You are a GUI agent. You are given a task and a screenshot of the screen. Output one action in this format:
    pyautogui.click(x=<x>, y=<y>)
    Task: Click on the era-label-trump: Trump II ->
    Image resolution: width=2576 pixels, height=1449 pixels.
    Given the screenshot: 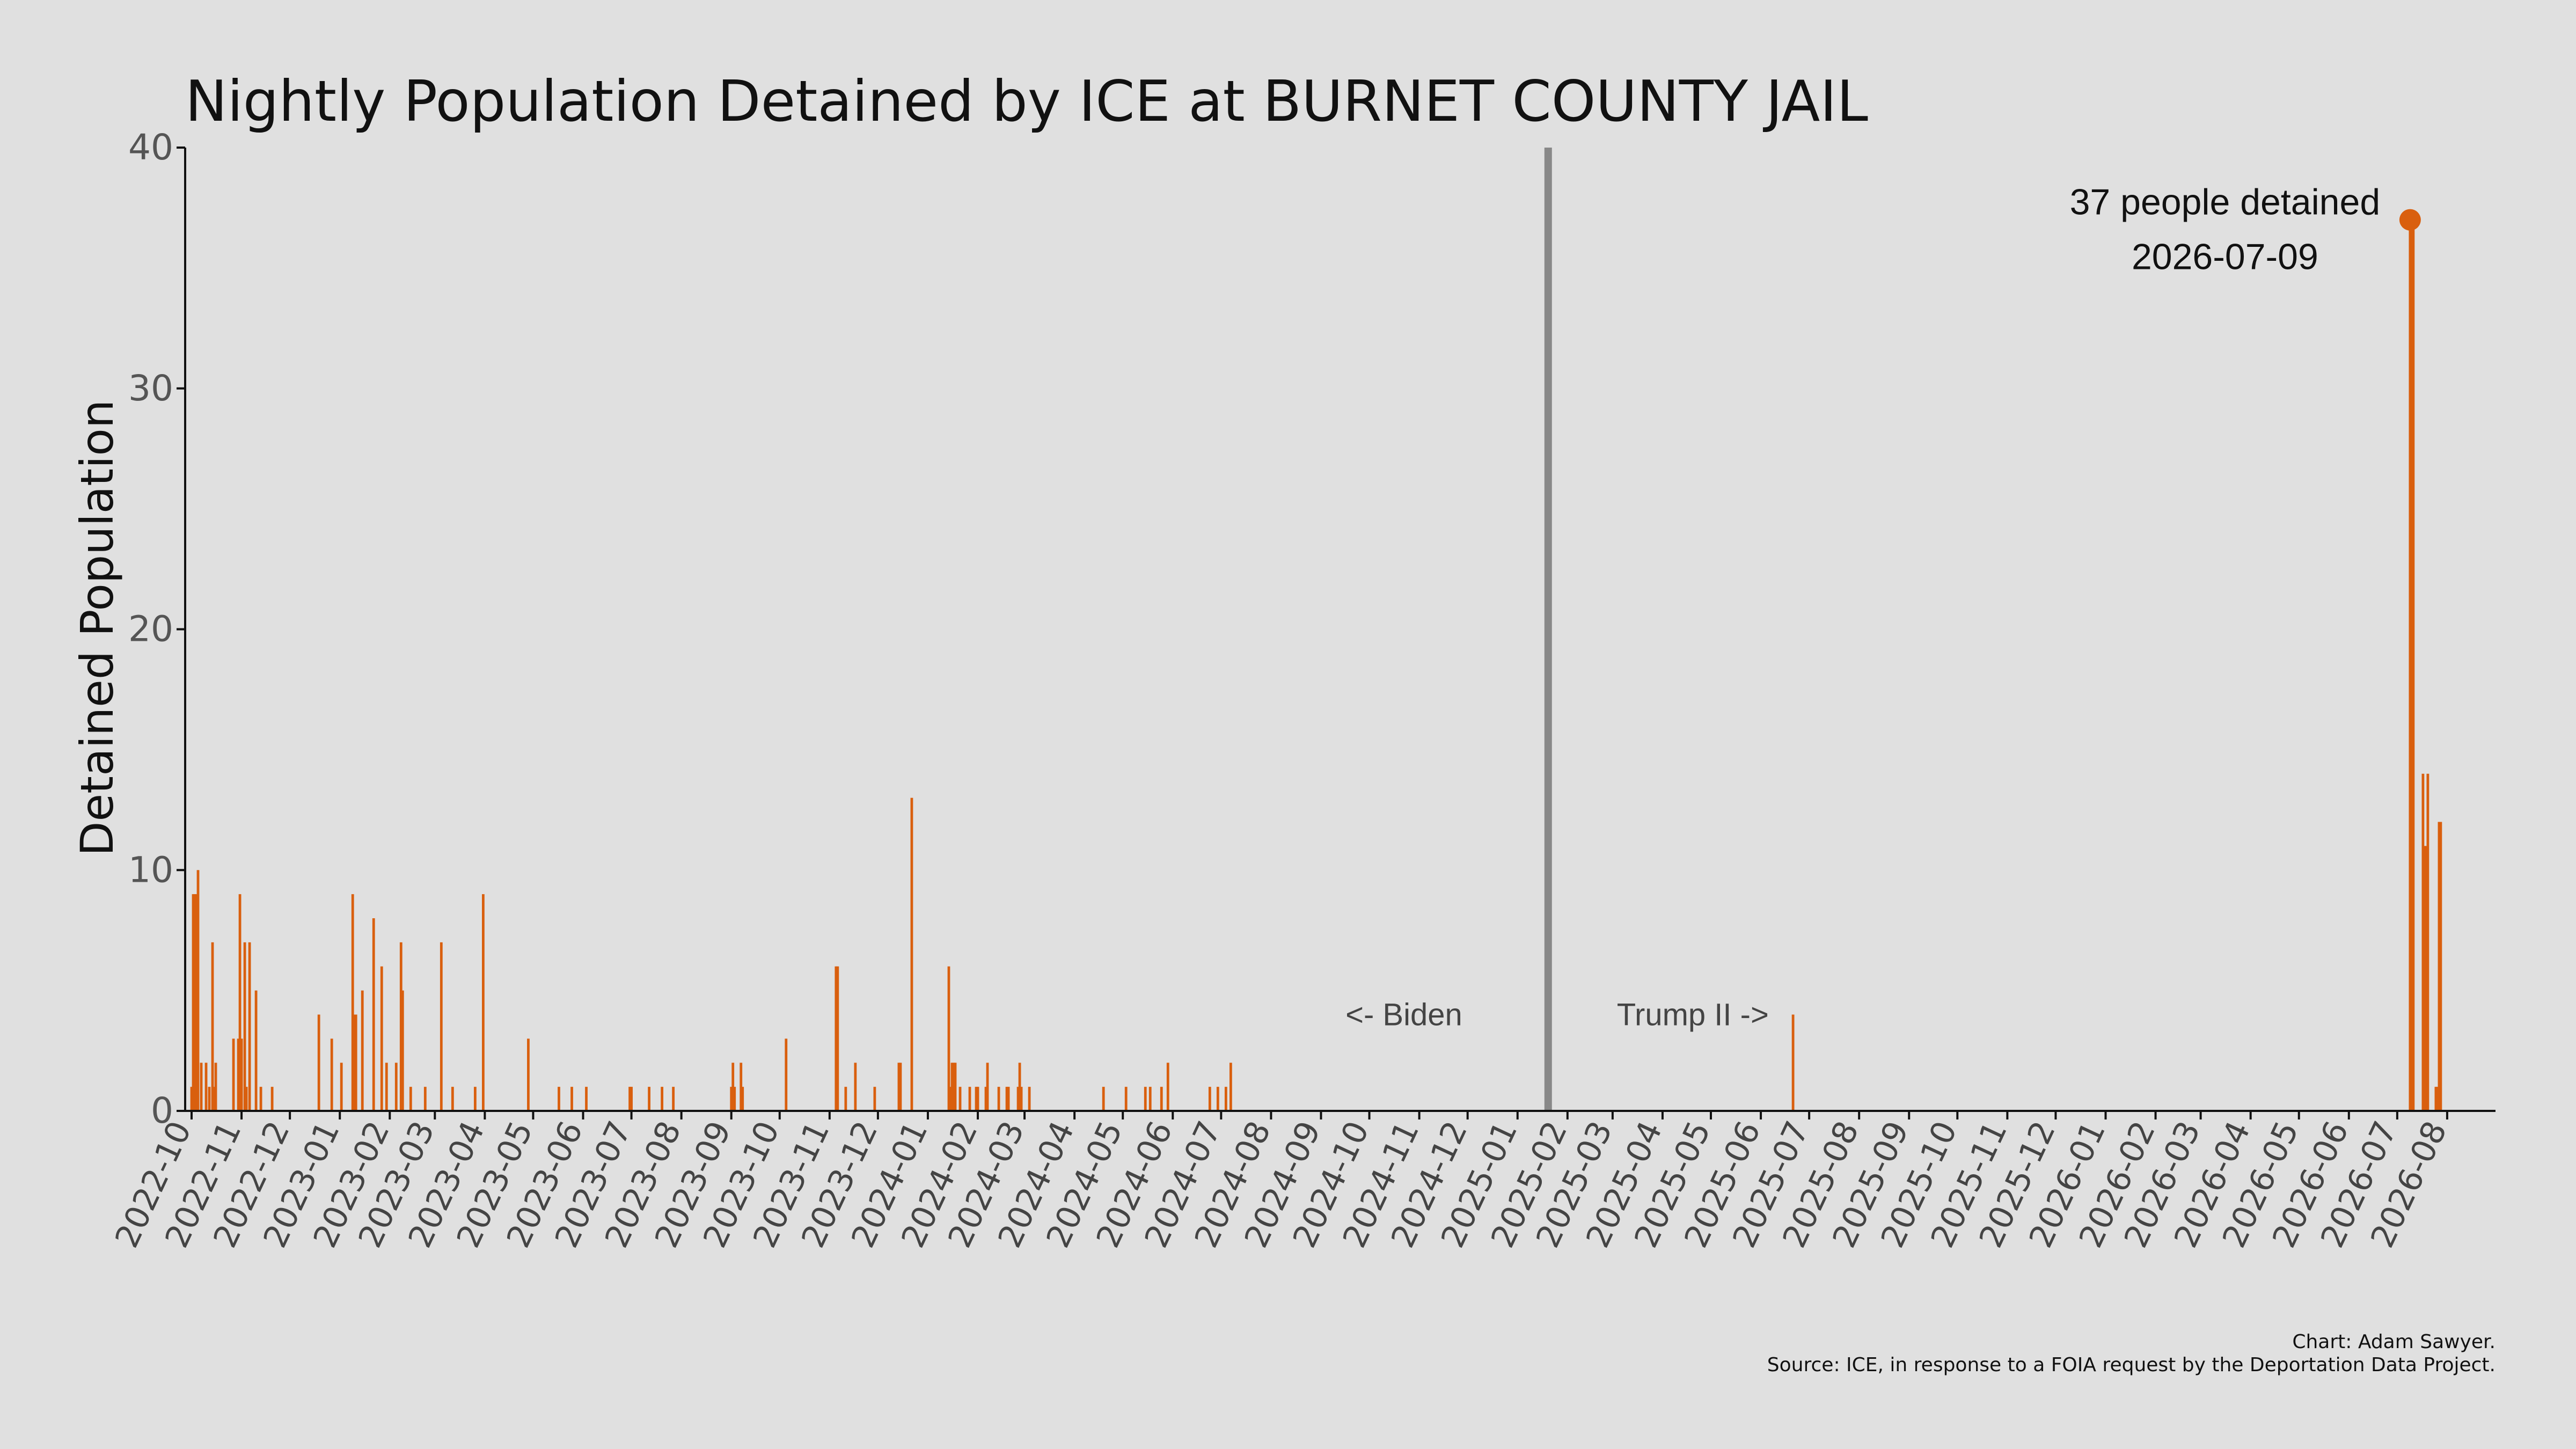 What is the action you would take?
    pyautogui.click(x=1693, y=1015)
    